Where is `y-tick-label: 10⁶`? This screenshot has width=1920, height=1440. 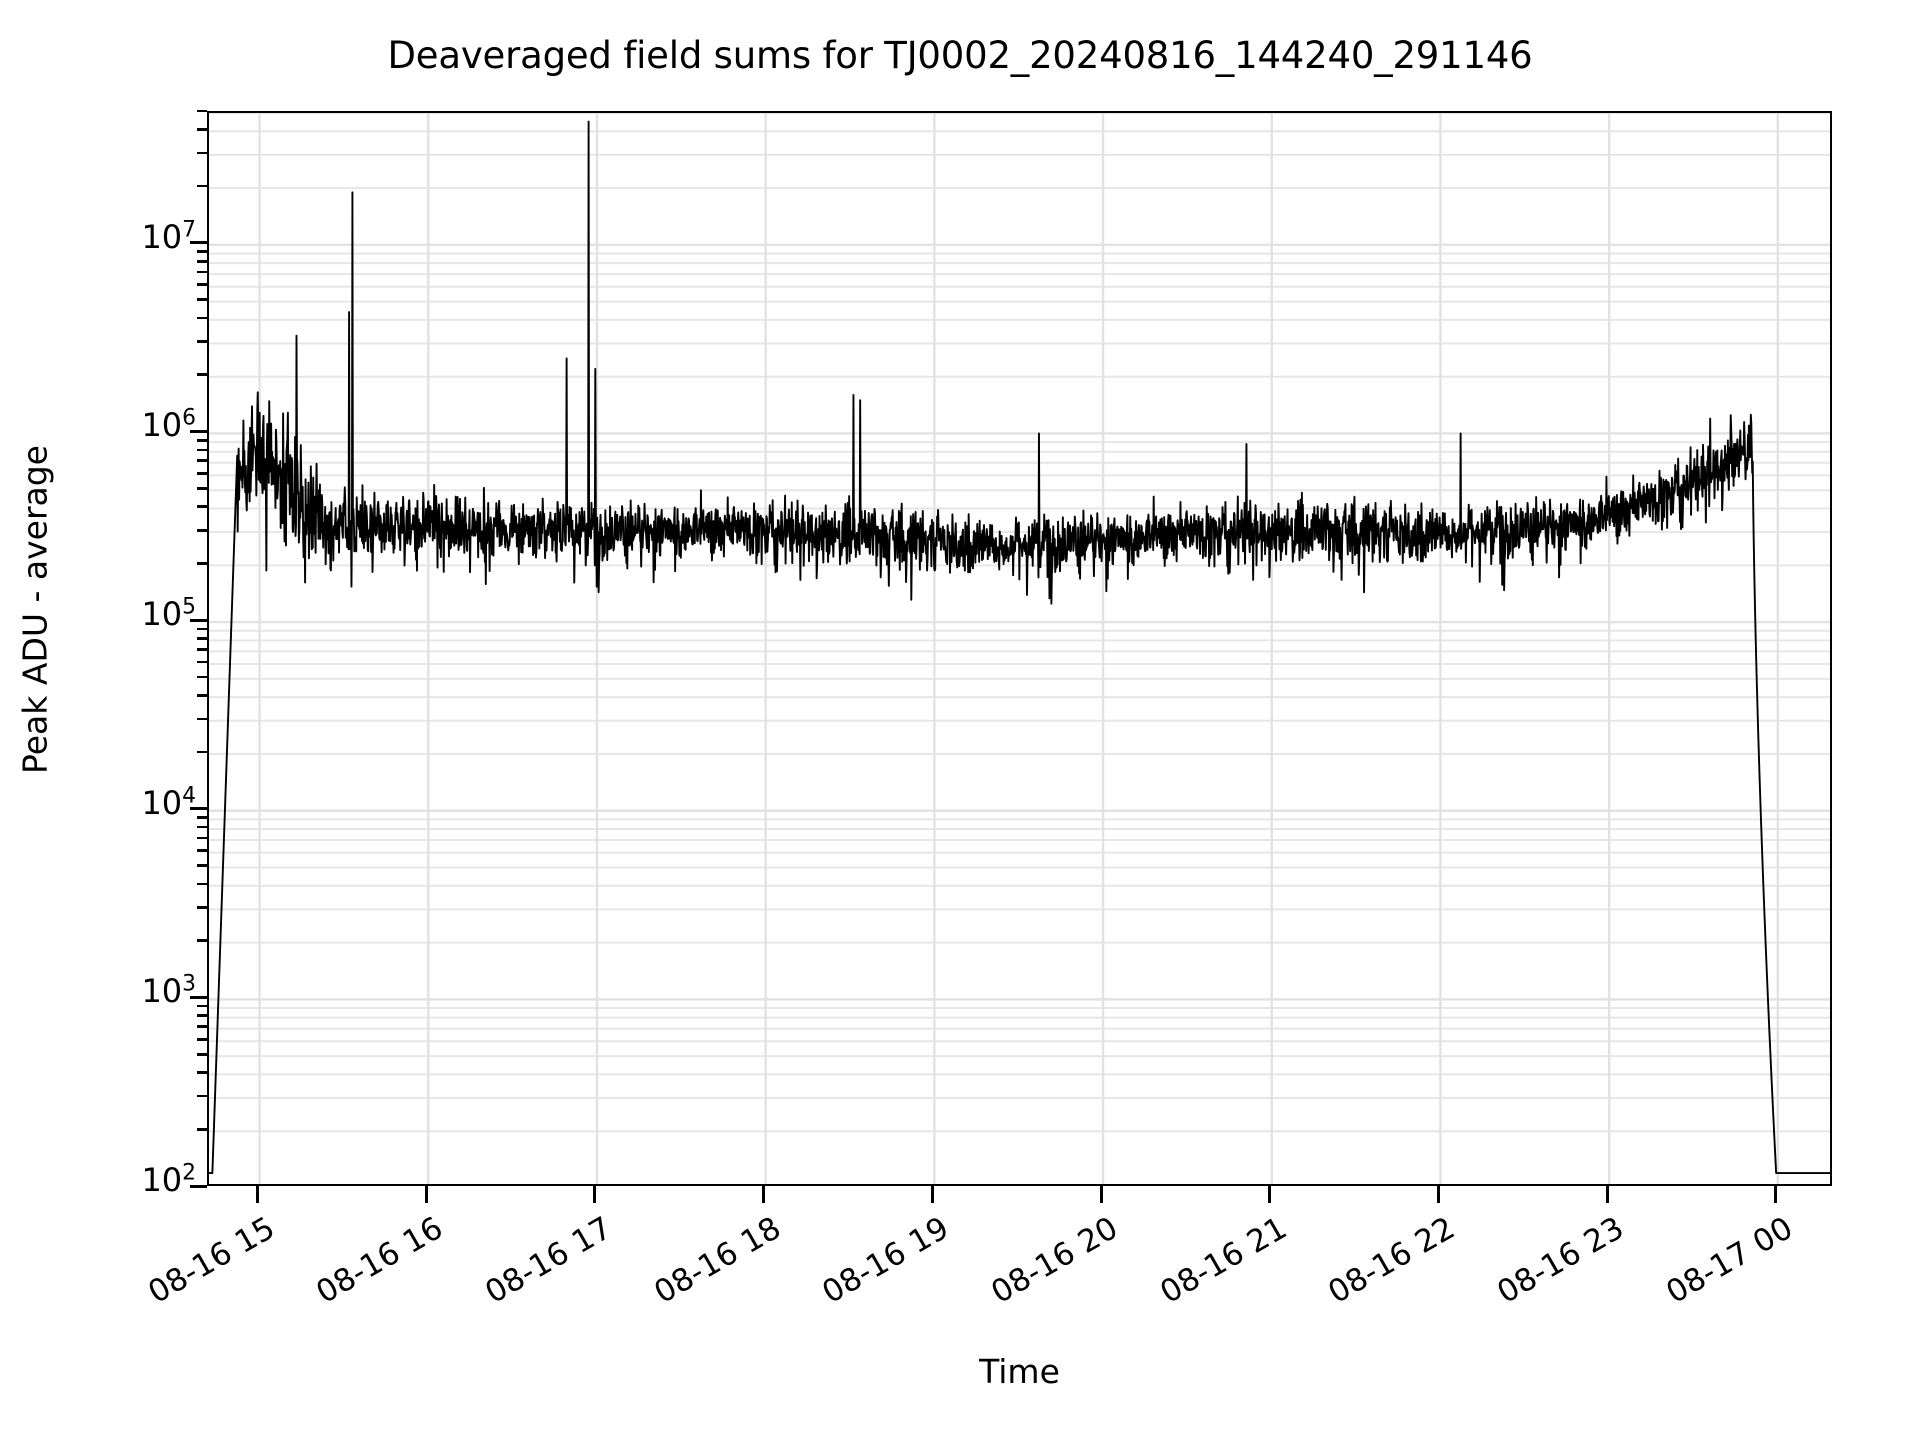
y-tick-label: 10⁶ is located at coordinates (168, 425).